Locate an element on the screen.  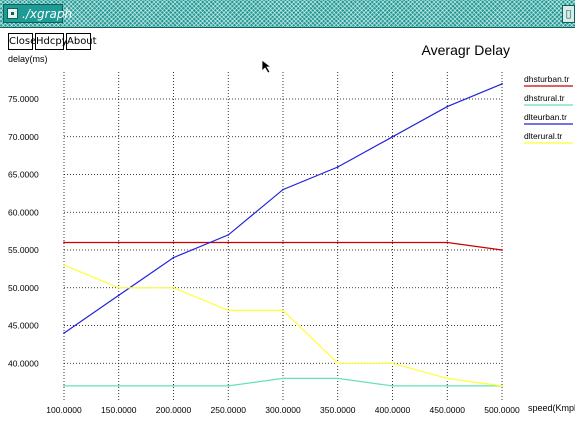
y-tick-label: 45.0000 is located at coordinates (23, 326).